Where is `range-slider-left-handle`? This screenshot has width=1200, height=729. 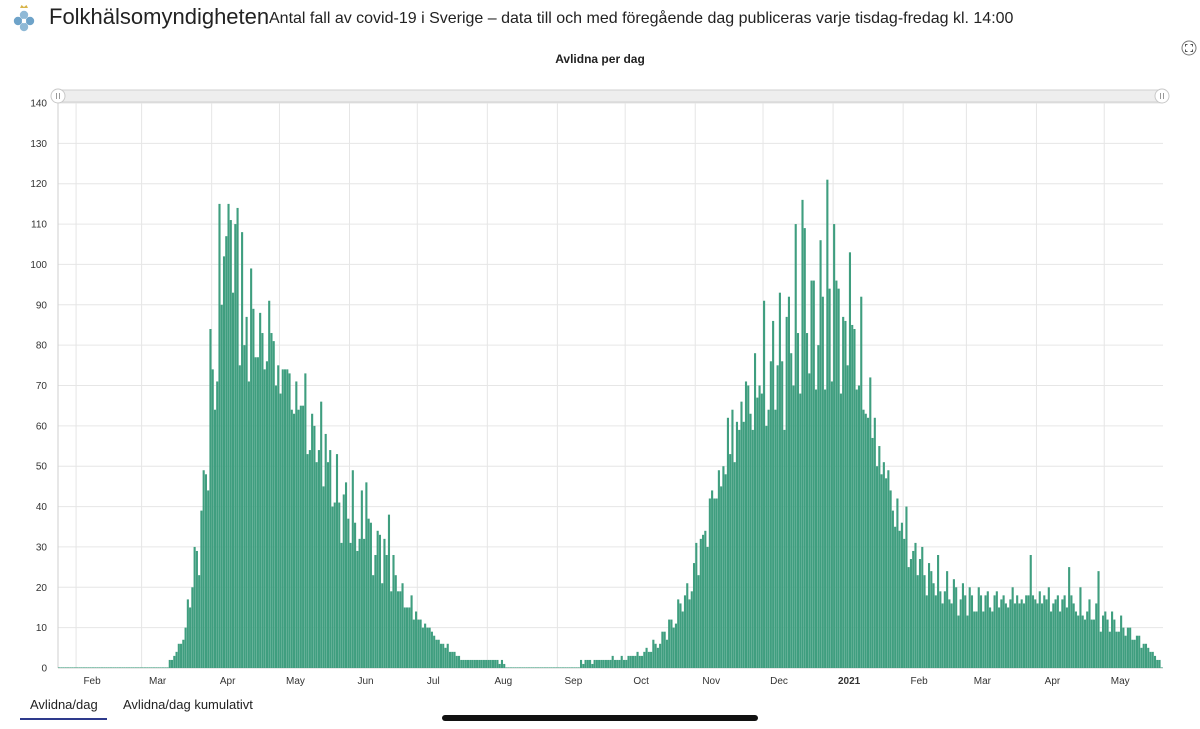
range-slider-left-handle is located at coordinates (58, 96).